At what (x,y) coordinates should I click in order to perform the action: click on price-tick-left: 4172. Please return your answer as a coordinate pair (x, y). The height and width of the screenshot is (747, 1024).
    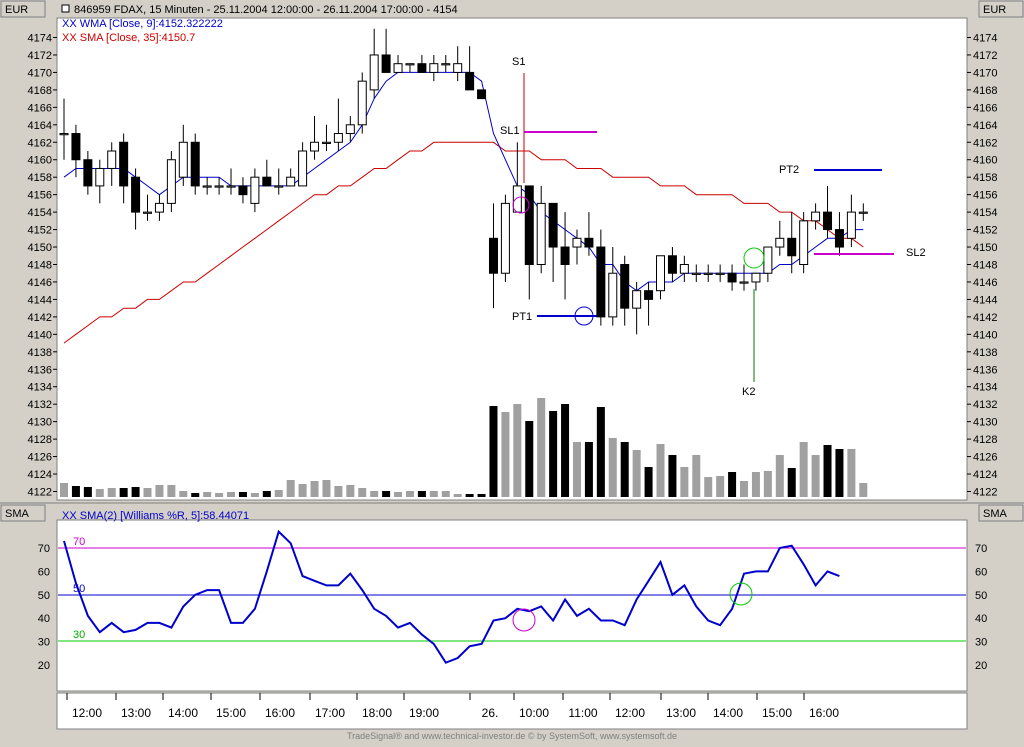
    Looking at the image, I should click on (40, 56).